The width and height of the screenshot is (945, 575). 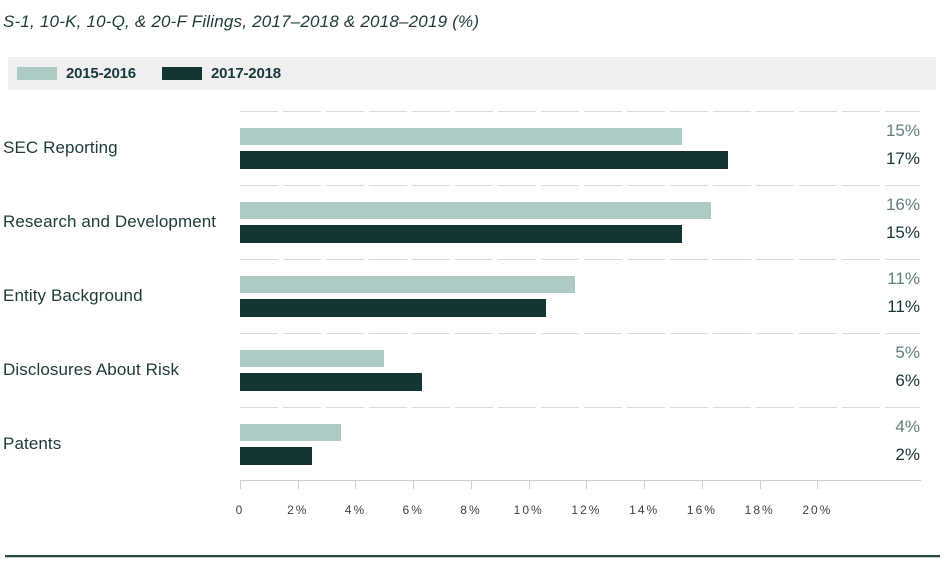 I want to click on legend-item-2015-2016: 2015-2016, so click(x=76, y=73).